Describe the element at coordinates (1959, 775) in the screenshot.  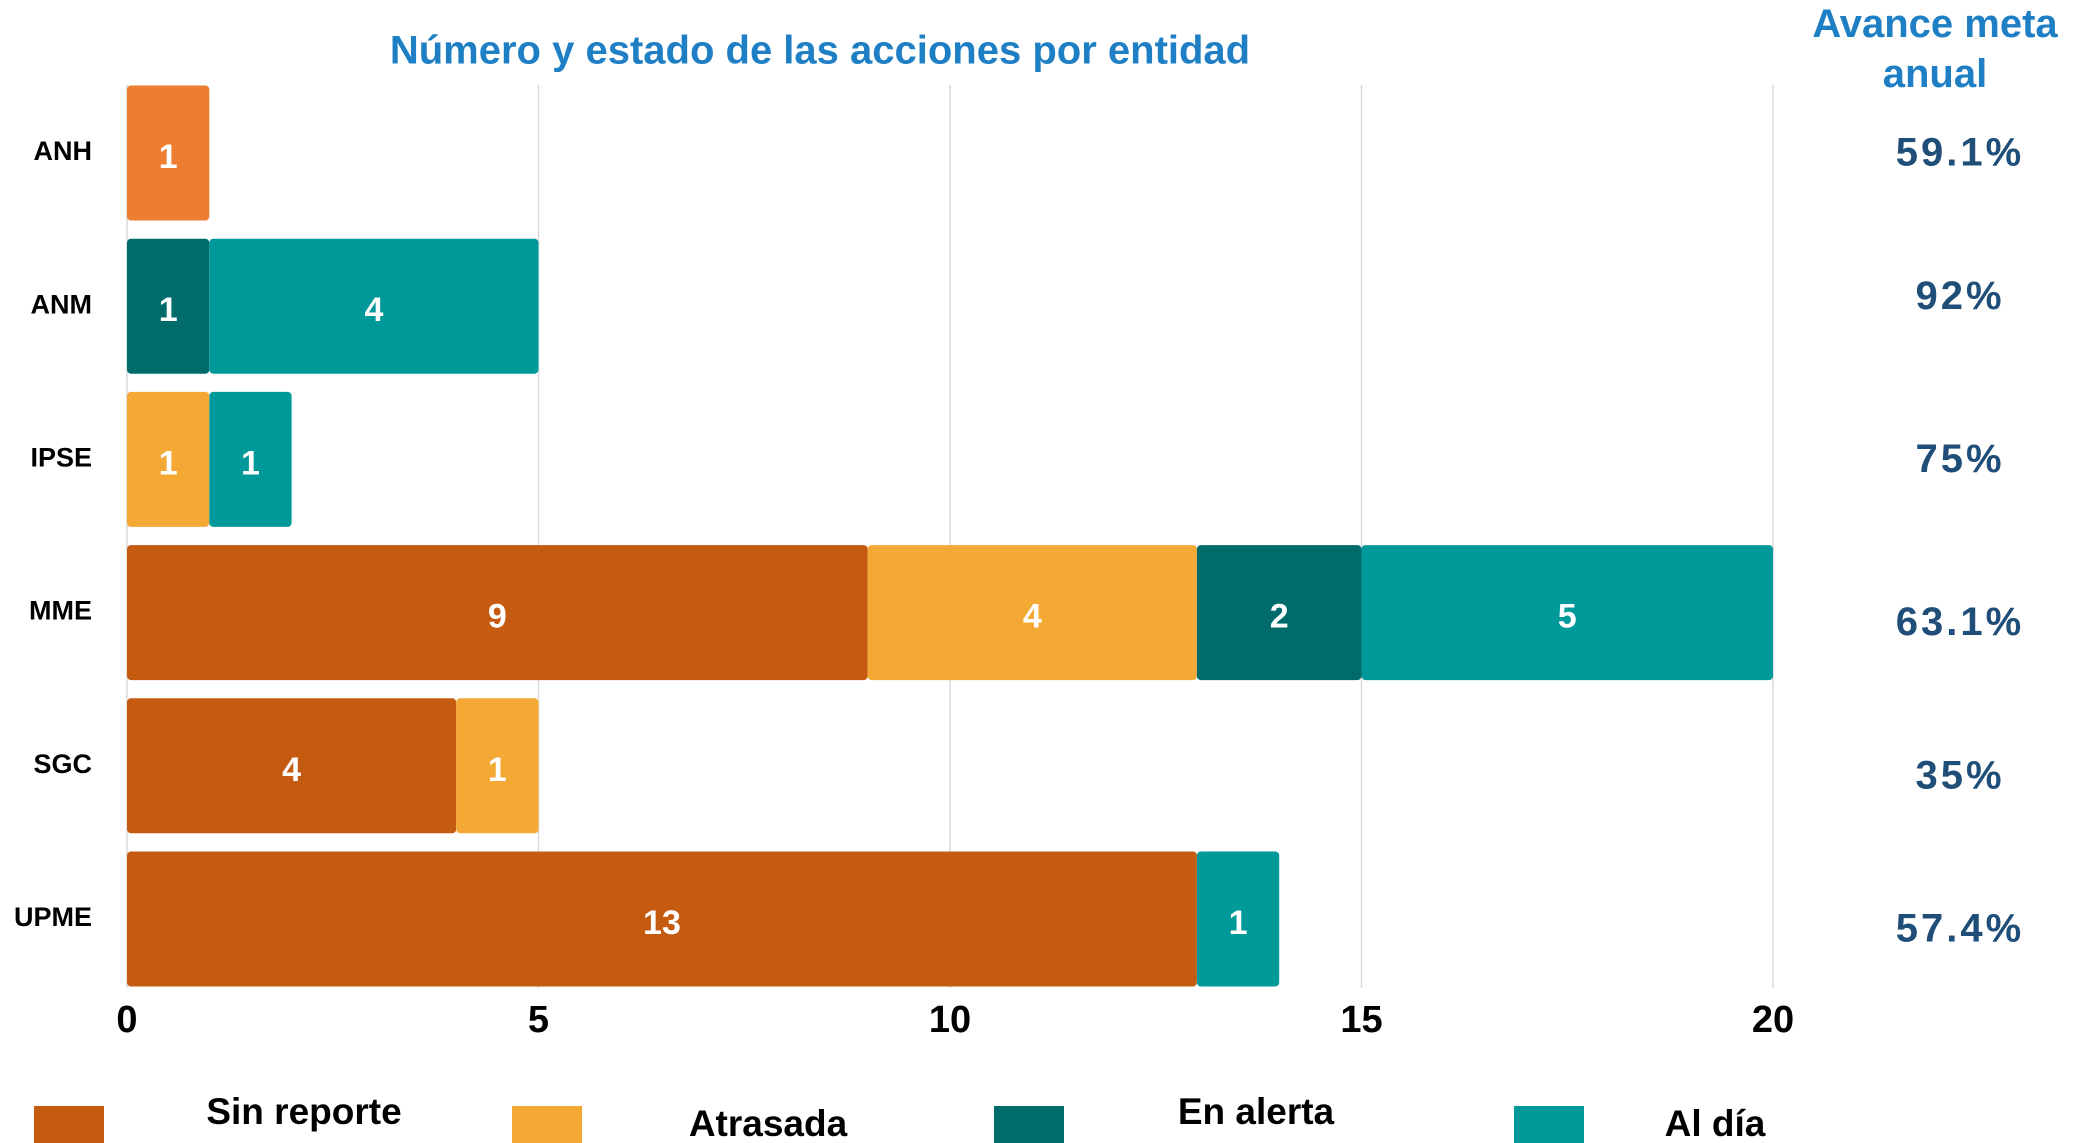
I see `progress-value: 35%` at that location.